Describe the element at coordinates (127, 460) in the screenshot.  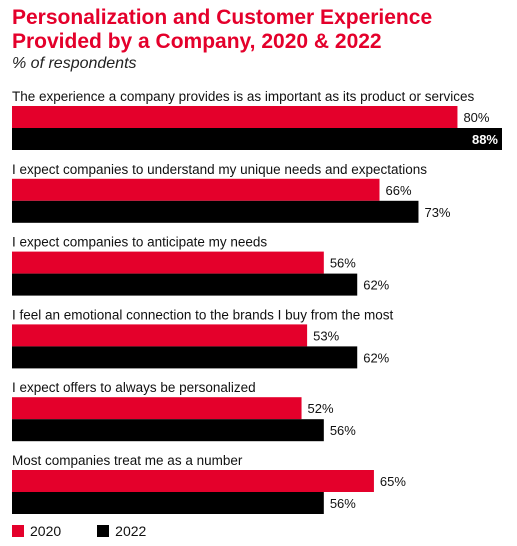
I see `category-label: Most companies treat me as a number` at that location.